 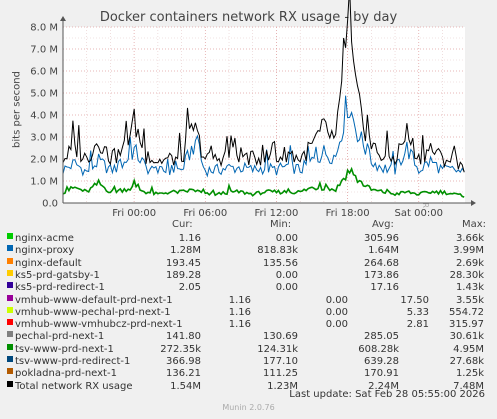 What do you see at coordinates (57, 275) in the screenshot?
I see `legend-label: ks5-prd-gatsby-1` at bounding box center [57, 275].